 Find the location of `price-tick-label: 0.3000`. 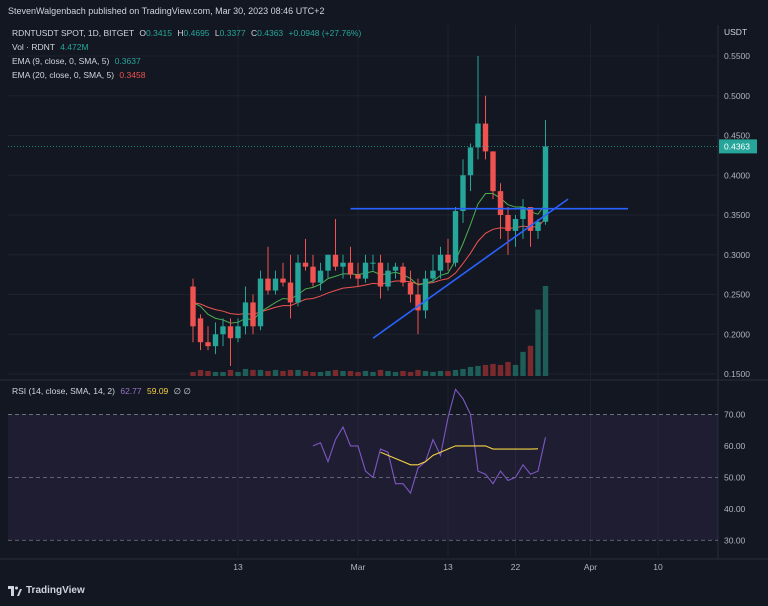

price-tick-label: 0.3000 is located at coordinates (737, 255).